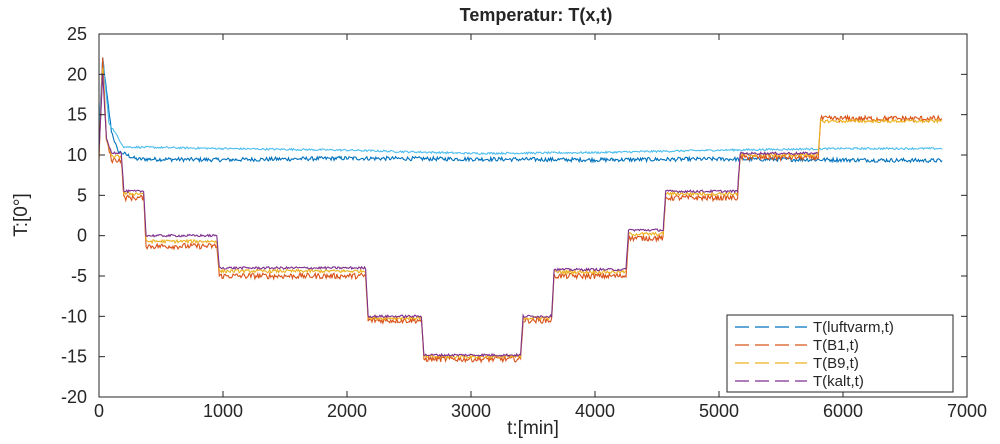 The height and width of the screenshot is (444, 1000). Describe the element at coordinates (853, 327) in the screenshot. I see `legend-label: T(luftvarm,t)` at that location.